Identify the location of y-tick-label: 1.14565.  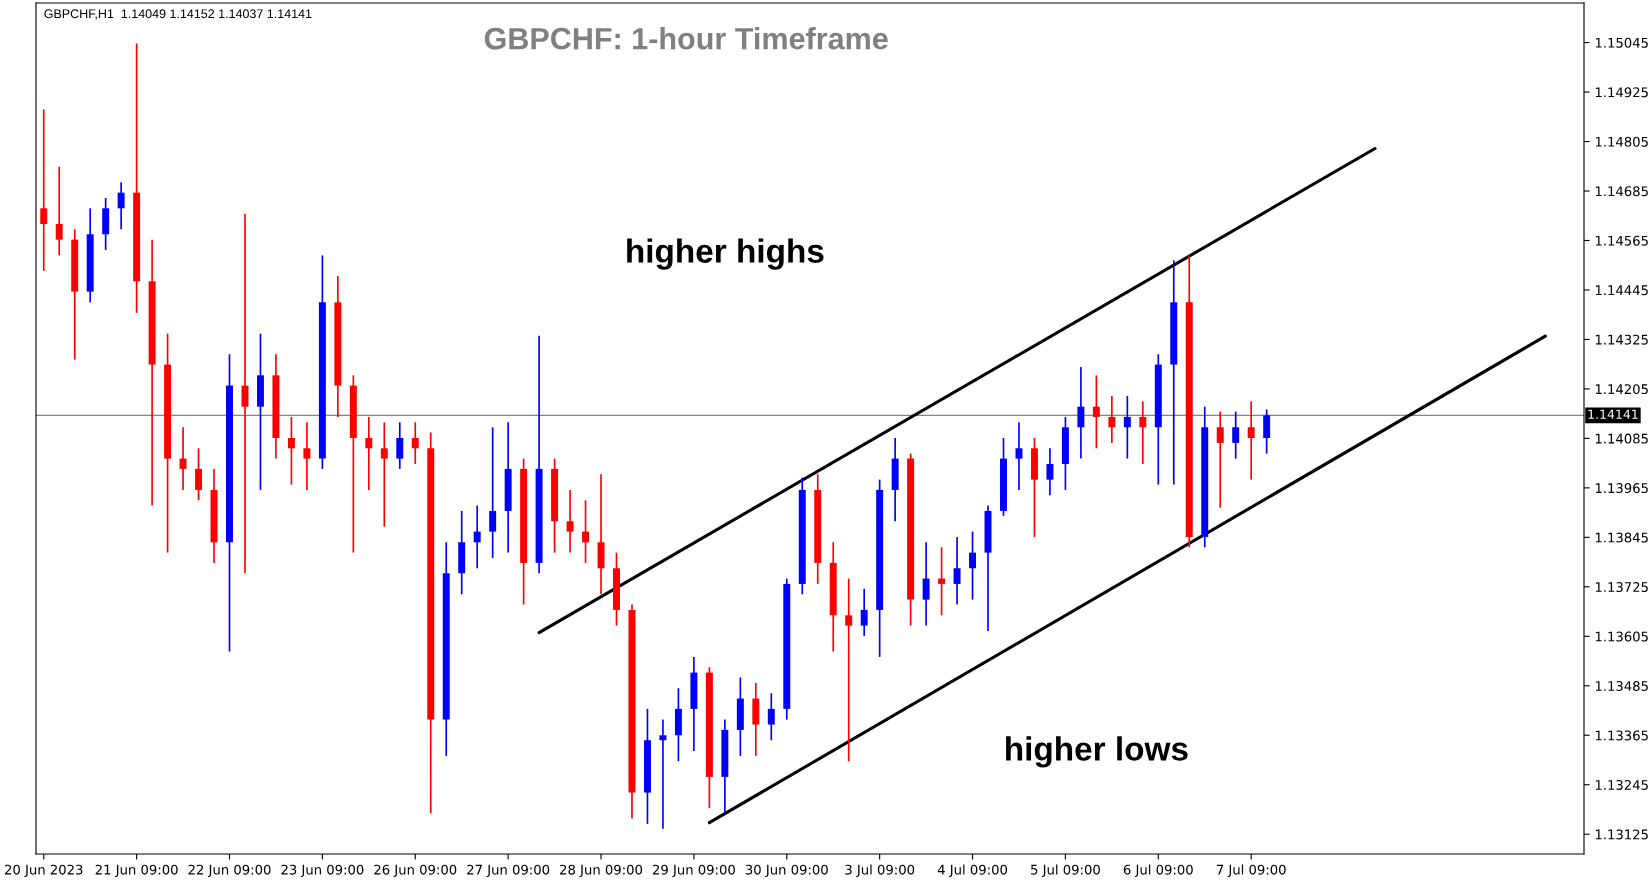
(1621, 240).